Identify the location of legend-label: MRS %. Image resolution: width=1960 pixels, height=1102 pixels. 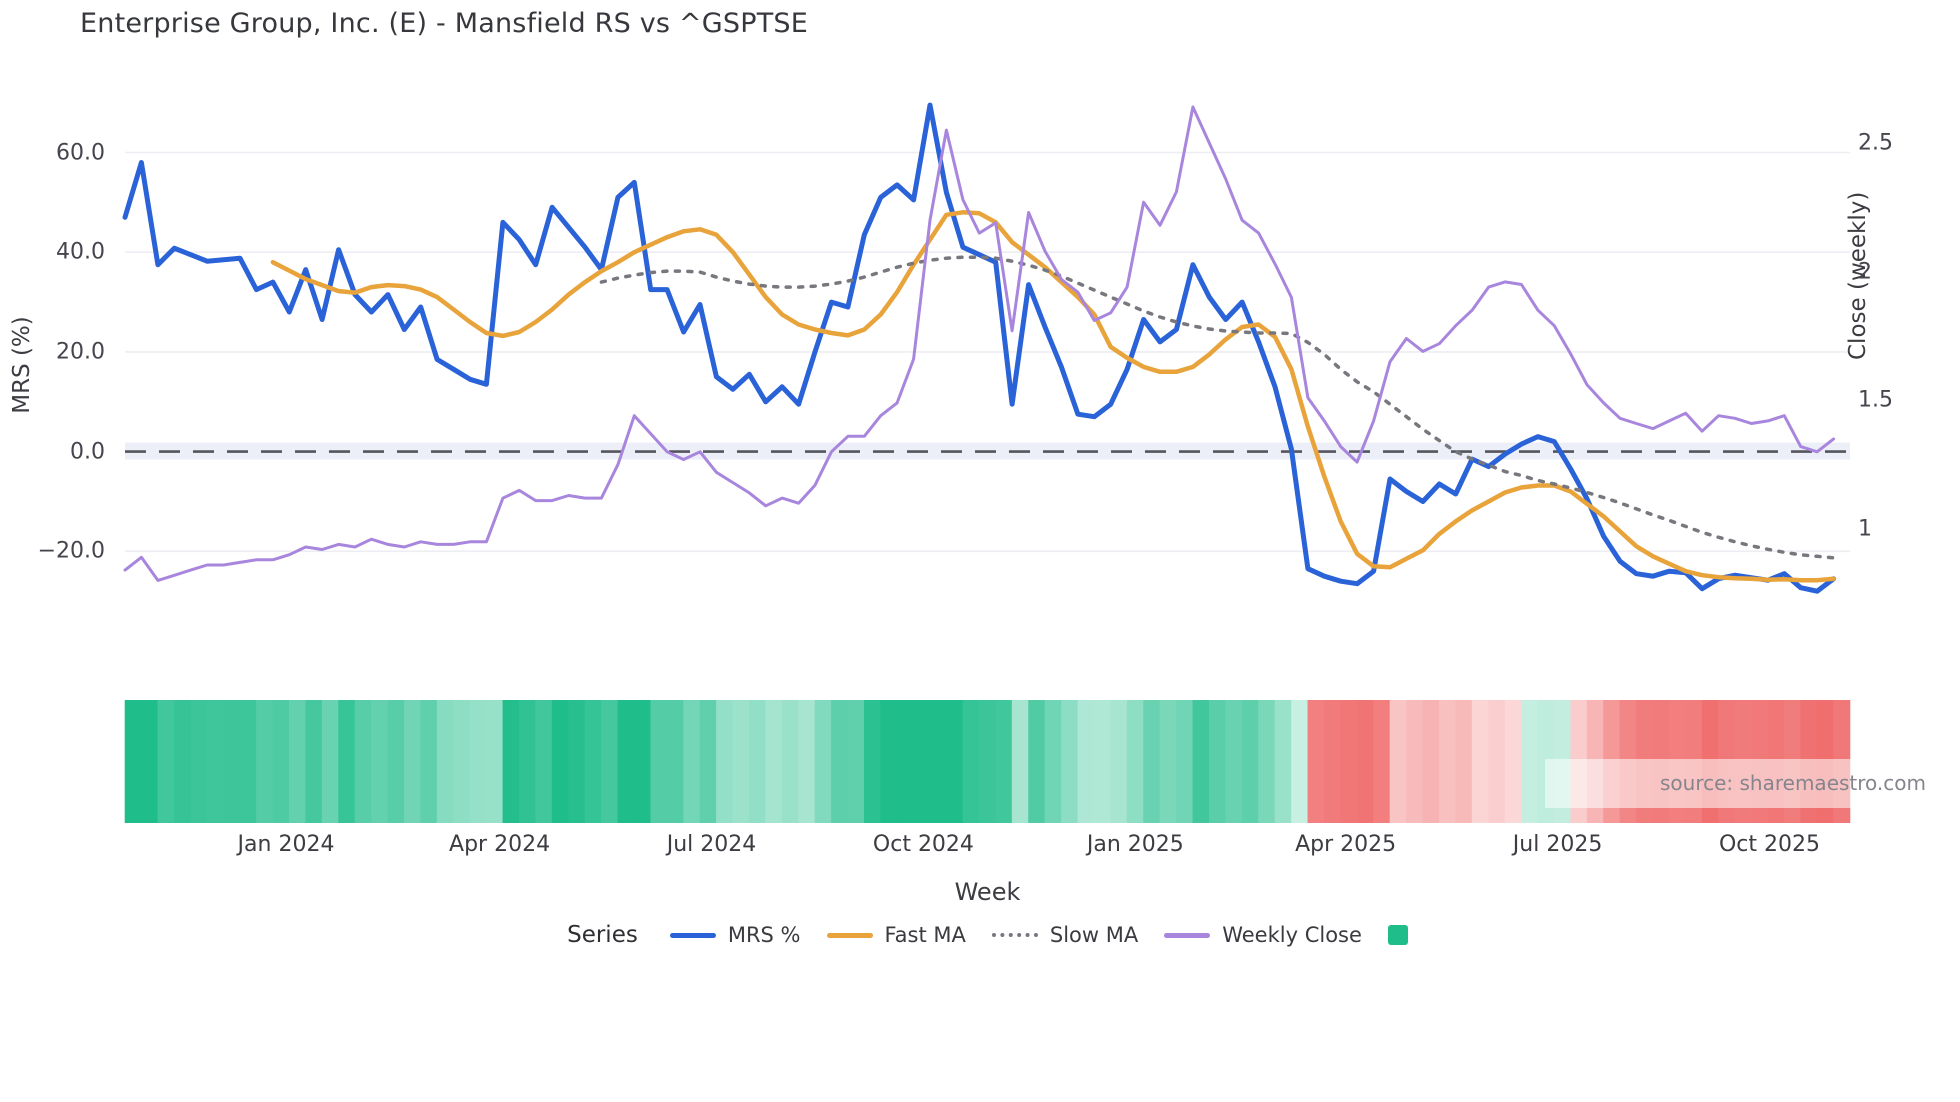
(764, 935).